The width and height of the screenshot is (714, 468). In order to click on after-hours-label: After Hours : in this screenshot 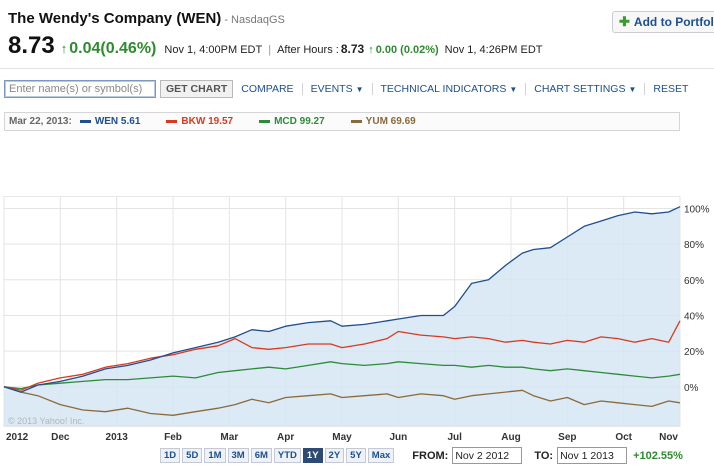, I will do `click(308, 50)`.